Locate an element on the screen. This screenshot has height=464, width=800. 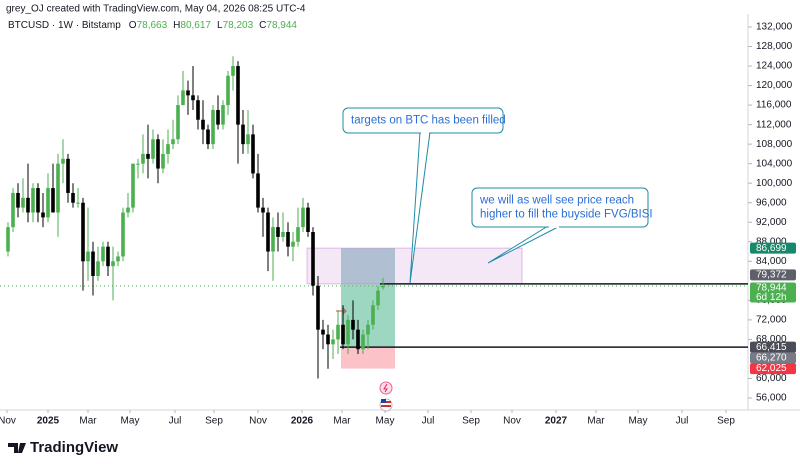
fvg-zone is located at coordinates (414, 266).